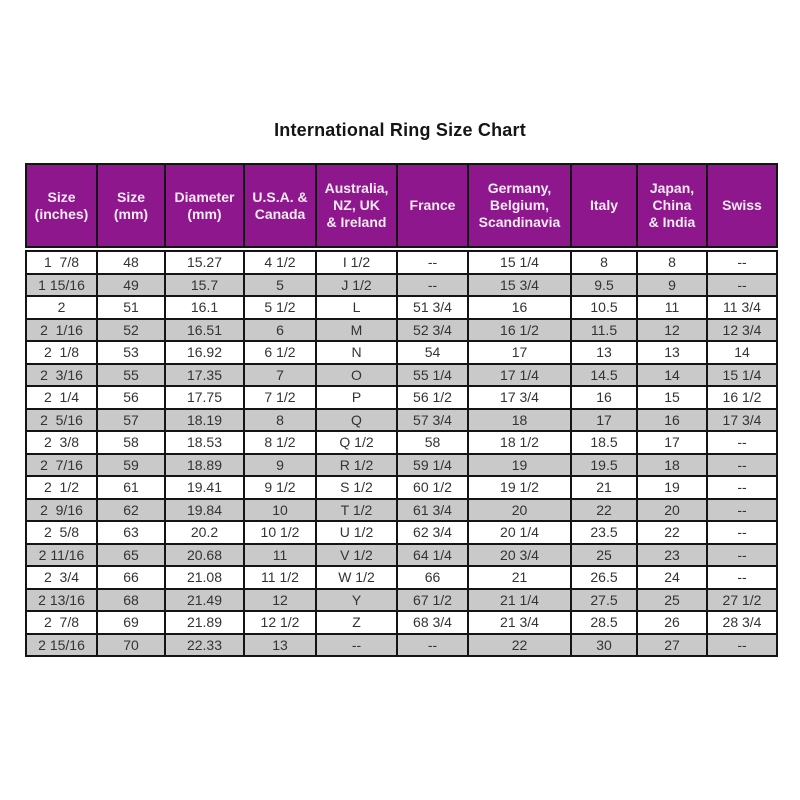 This screenshot has width=800, height=800. I want to click on table-cell: 69, so click(131, 622).